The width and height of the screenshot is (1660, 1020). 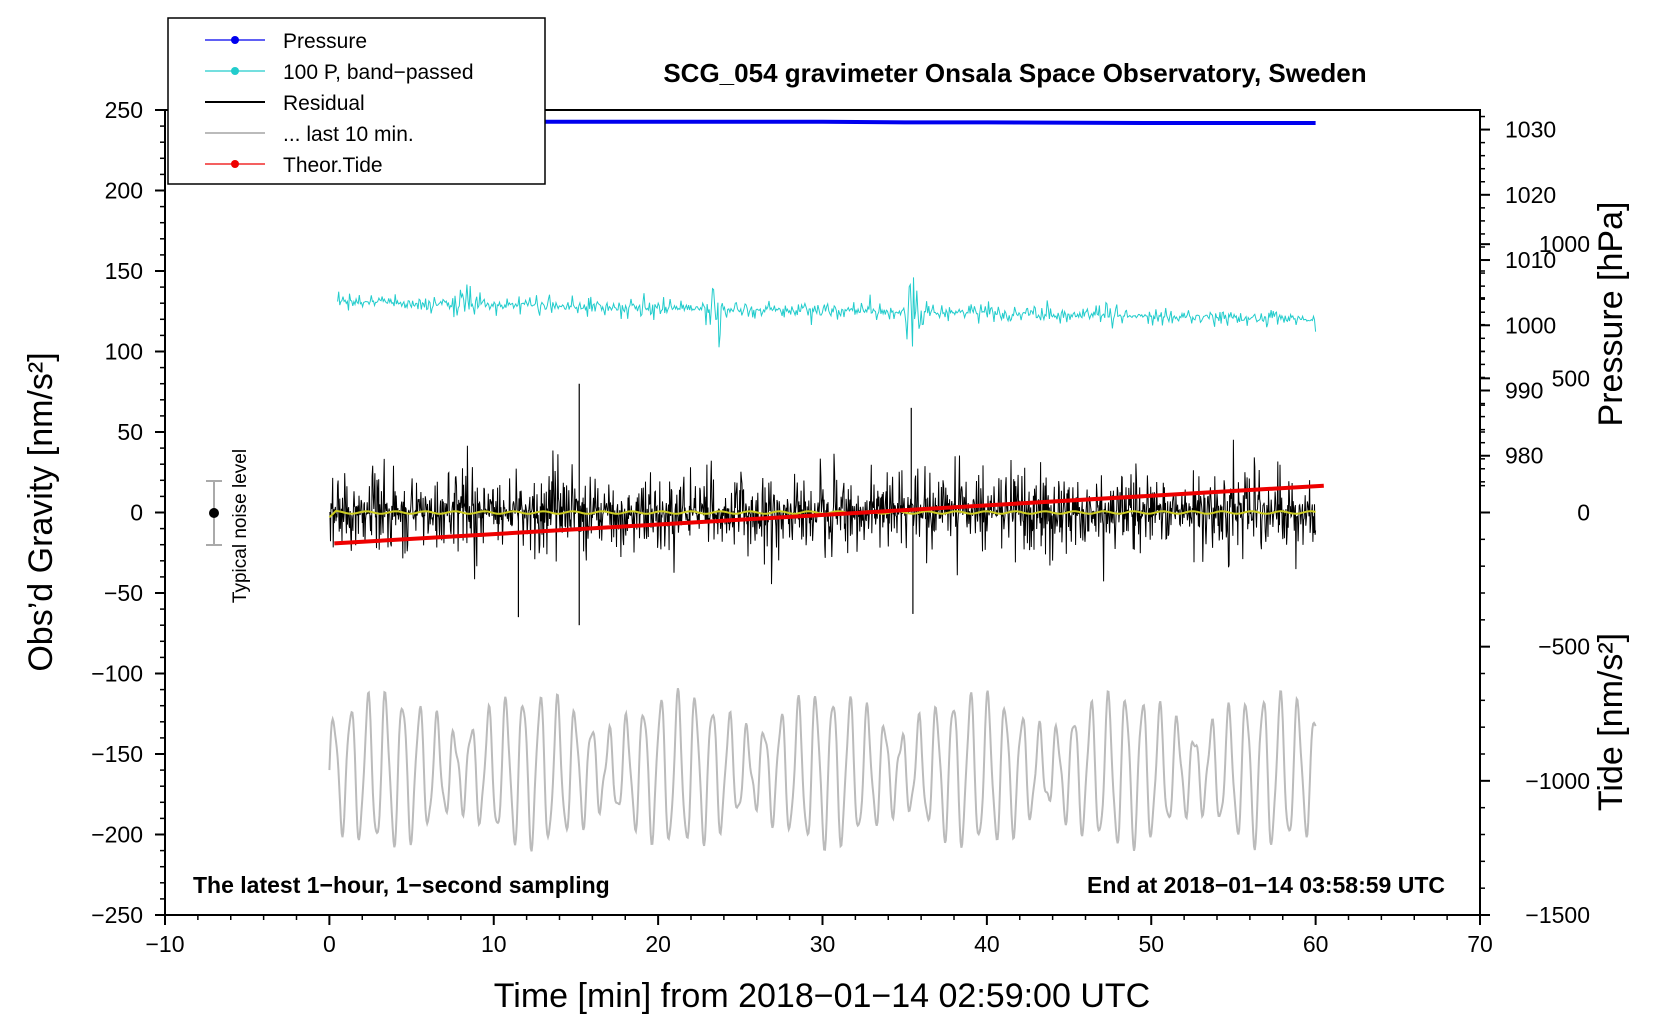 I want to click on pressure-tick-label: 980, so click(x=1524, y=456).